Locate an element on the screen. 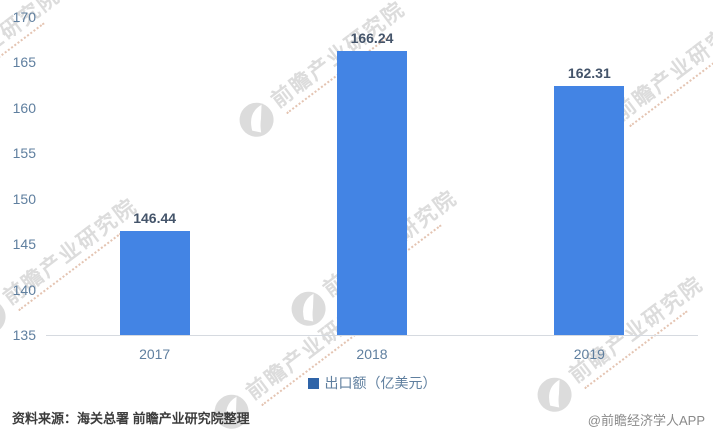  x-axis-category-label: 2017 is located at coordinates (155, 354).